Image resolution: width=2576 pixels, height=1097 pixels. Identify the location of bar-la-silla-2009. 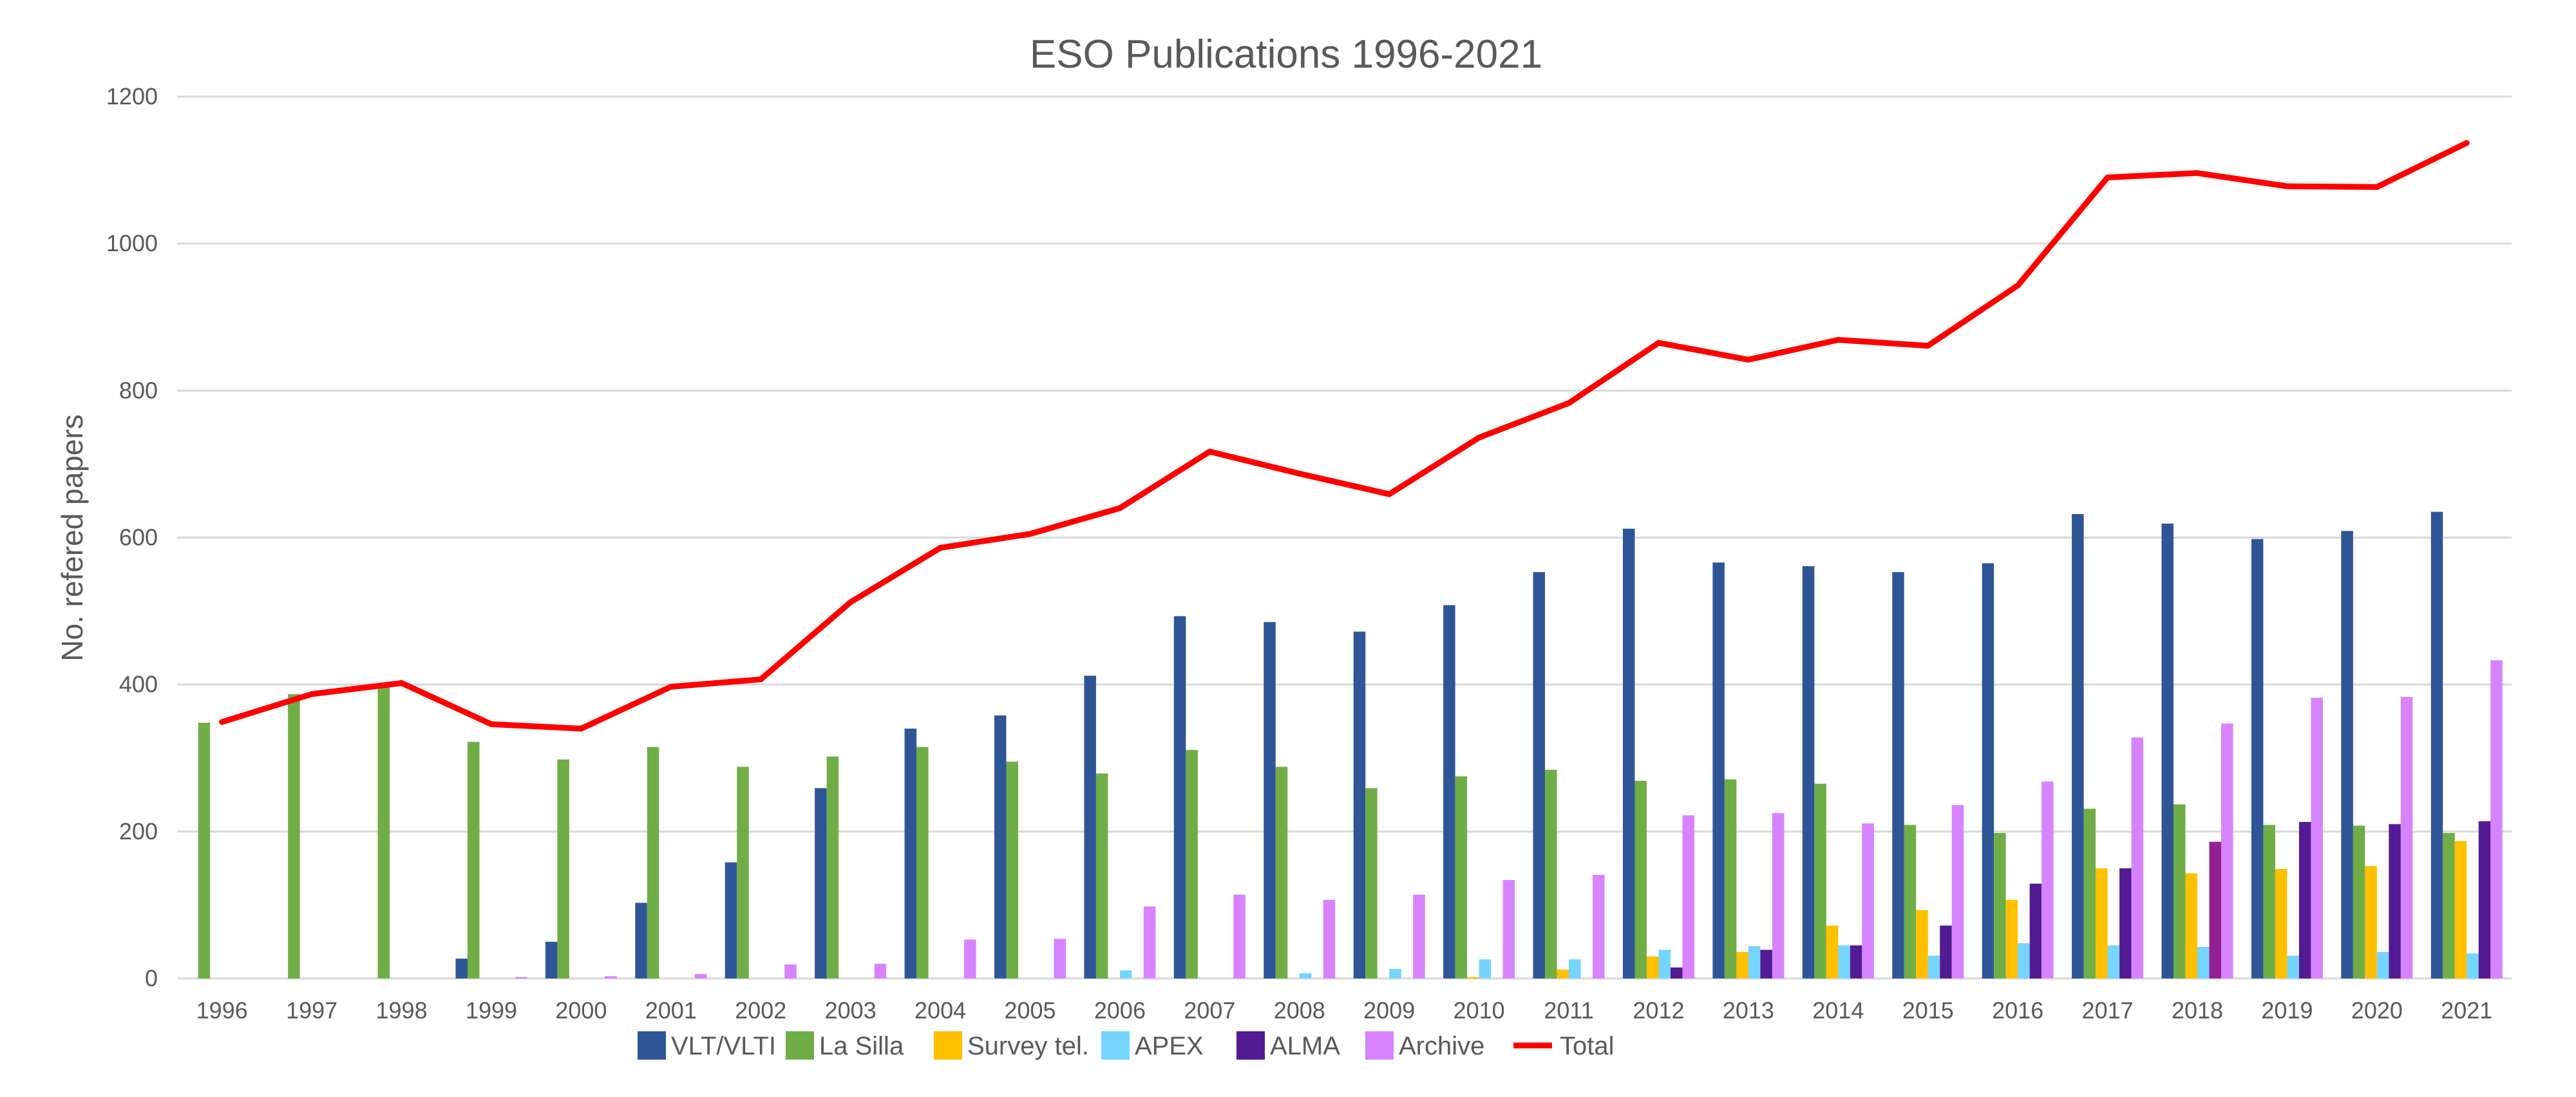
(1372, 883).